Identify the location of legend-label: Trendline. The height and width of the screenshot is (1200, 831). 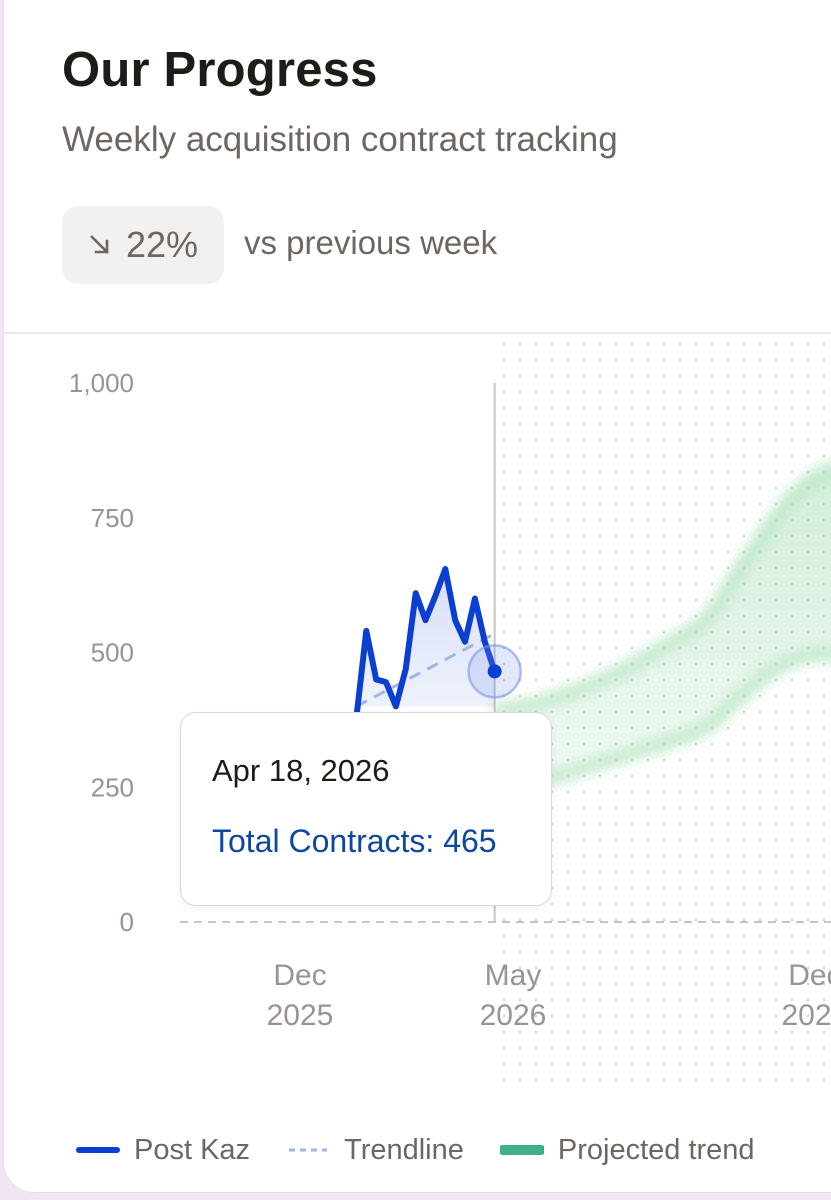
(404, 1149).